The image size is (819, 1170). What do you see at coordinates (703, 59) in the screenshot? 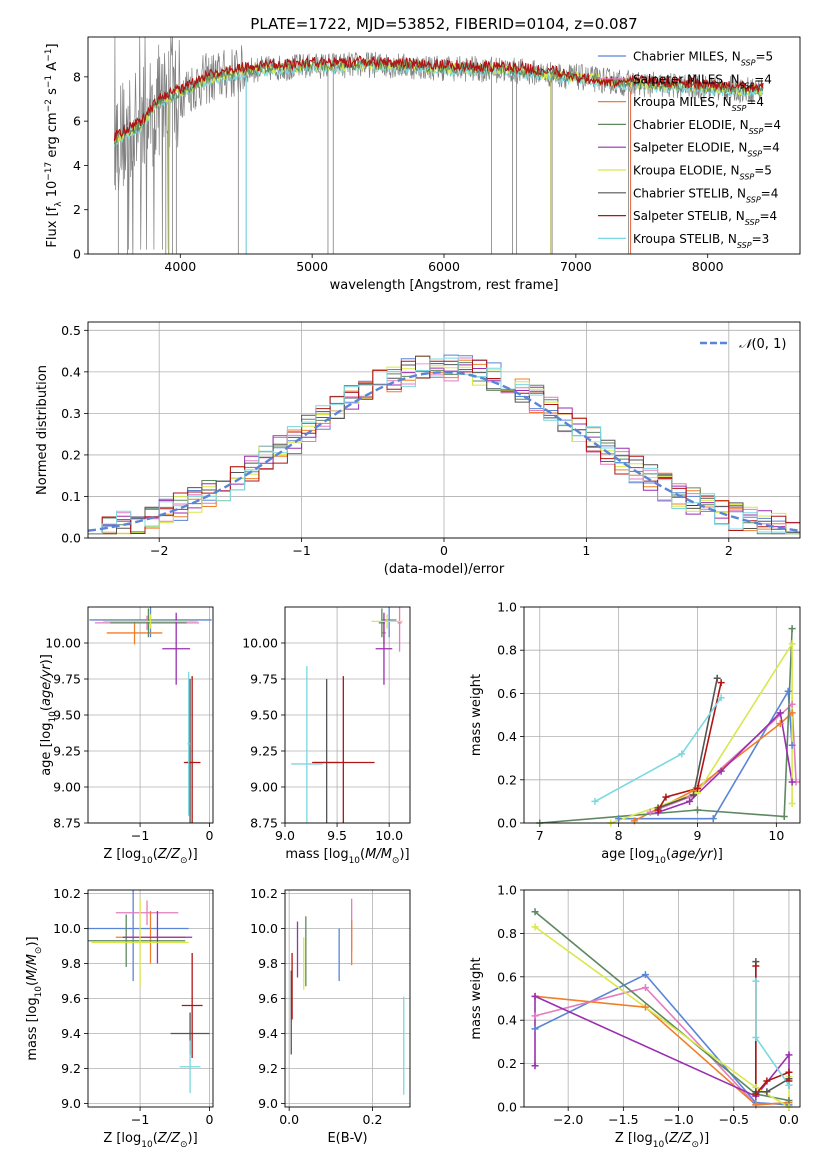
I see `legend-label: Chabrier MILES, NSSP=5` at bounding box center [703, 59].